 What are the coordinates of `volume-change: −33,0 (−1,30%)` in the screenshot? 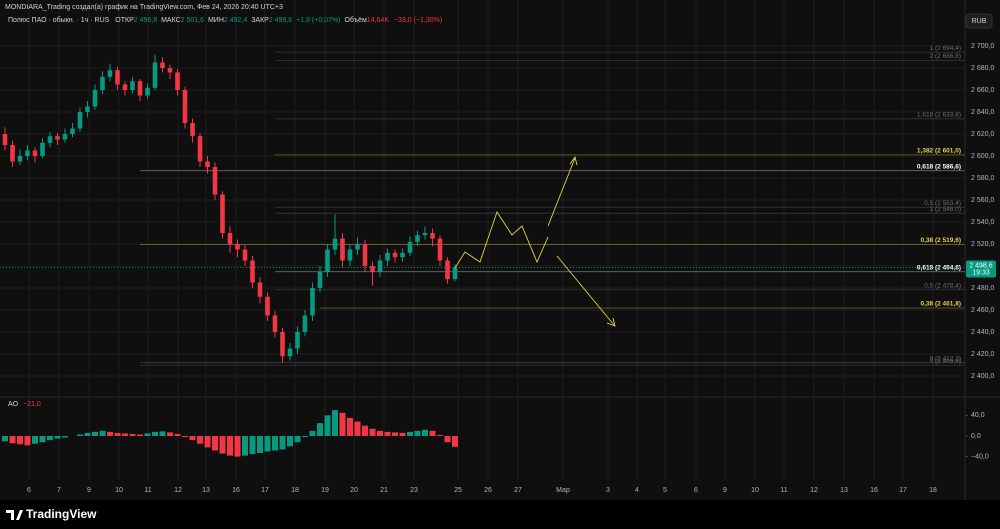 It's located at (418, 20).